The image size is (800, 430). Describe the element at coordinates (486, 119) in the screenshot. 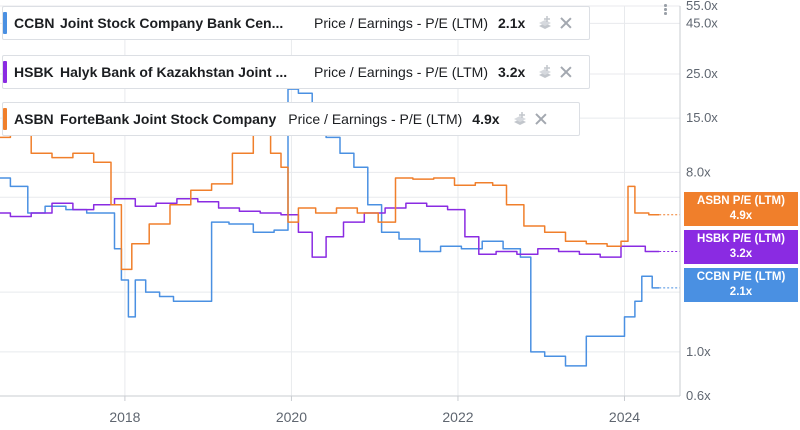

I see `legend-value: 4.9x` at that location.